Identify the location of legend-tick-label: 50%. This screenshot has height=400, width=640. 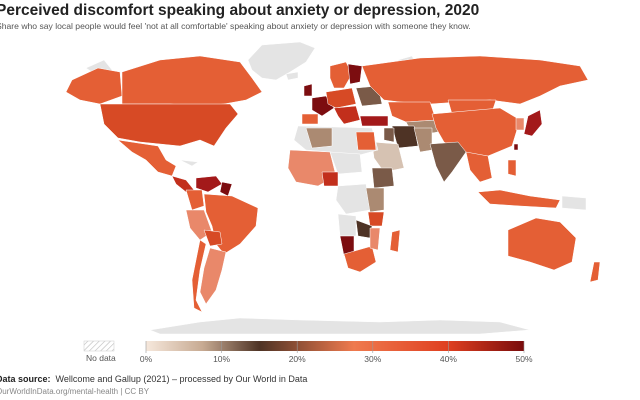
(523, 359).